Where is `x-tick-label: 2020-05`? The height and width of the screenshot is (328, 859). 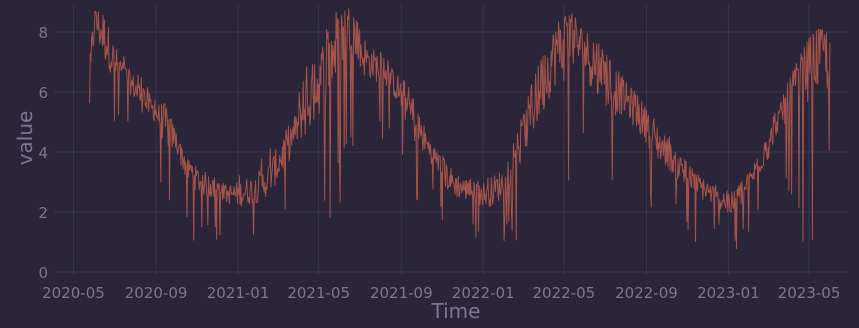 x-tick-label: 2020-05 is located at coordinates (73, 293).